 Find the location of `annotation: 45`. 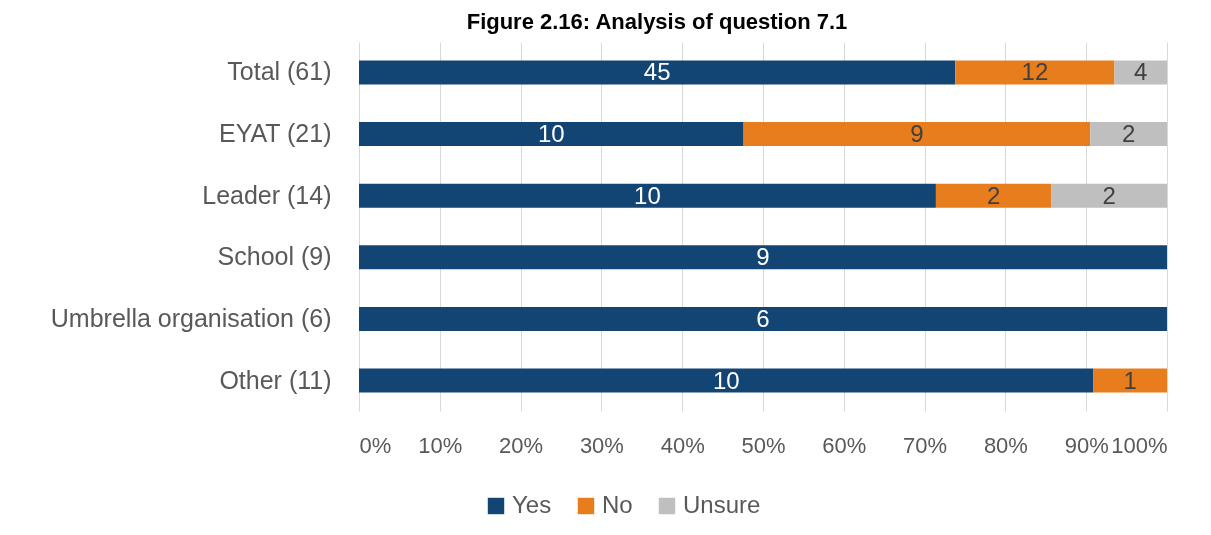

annotation: 45 is located at coordinates (657, 72).